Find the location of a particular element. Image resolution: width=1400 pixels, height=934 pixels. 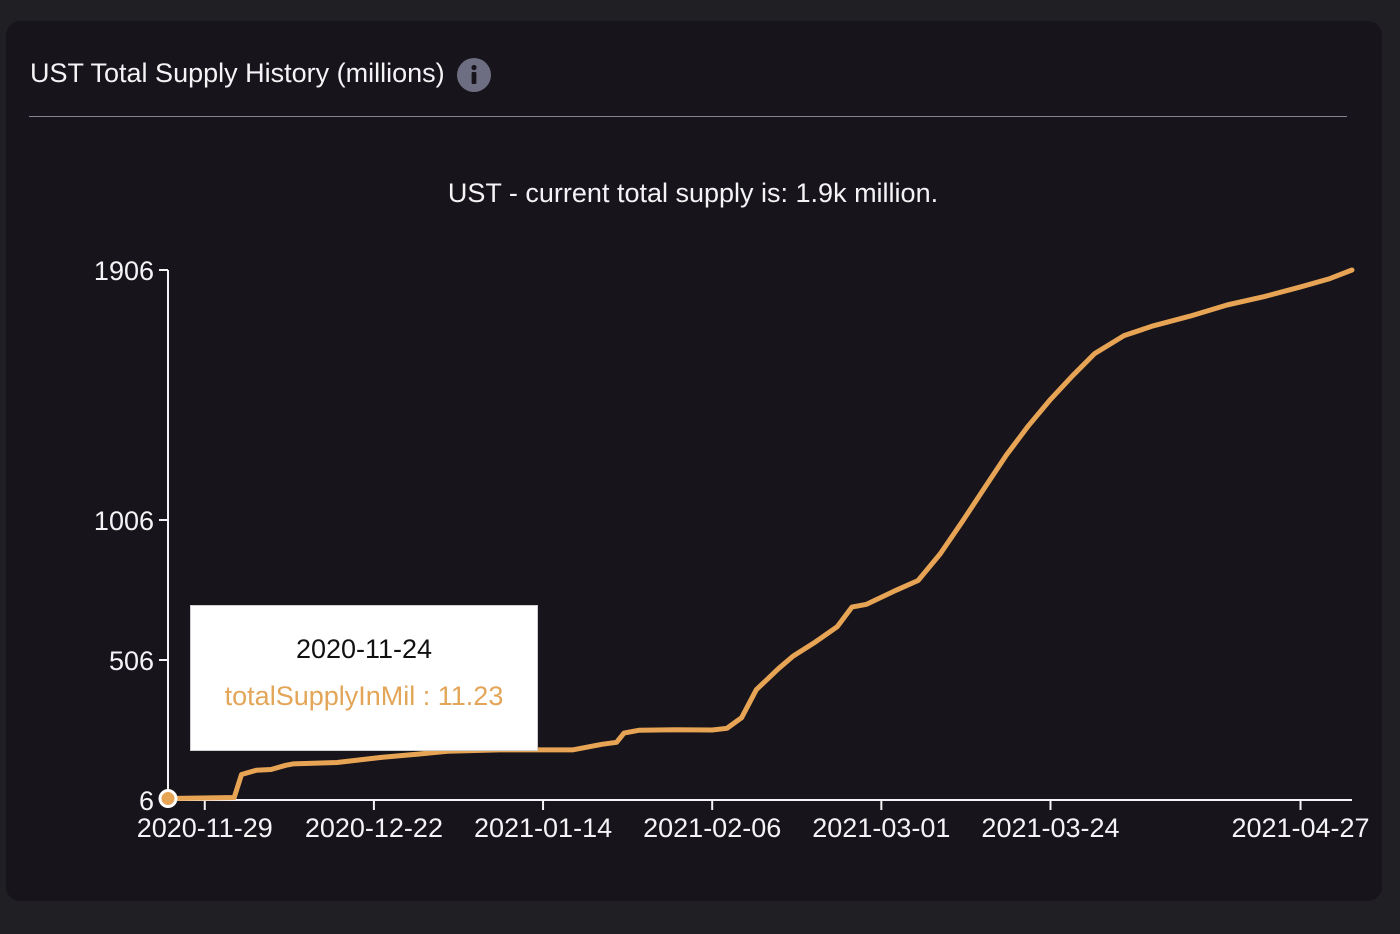

chart-tooltip: 2020-11-24 totalSupplyInMil : 11.23 is located at coordinates (364, 678).